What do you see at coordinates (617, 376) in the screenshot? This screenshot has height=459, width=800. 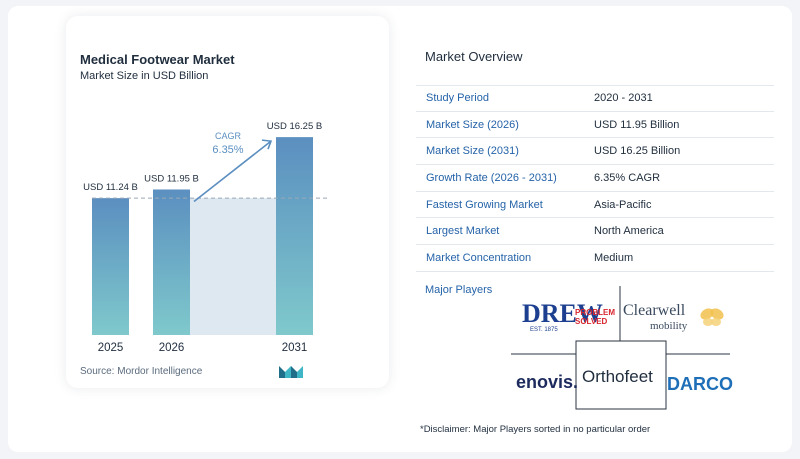 I see `orthofeet-logo: Orthofeet` at bounding box center [617, 376].